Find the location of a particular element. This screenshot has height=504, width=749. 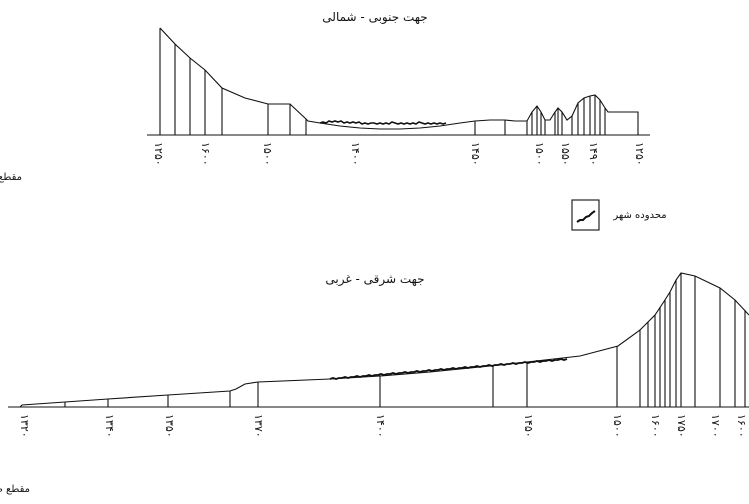

bottom-tick-label: ۱۴۵۰ is located at coordinates (528, 426).